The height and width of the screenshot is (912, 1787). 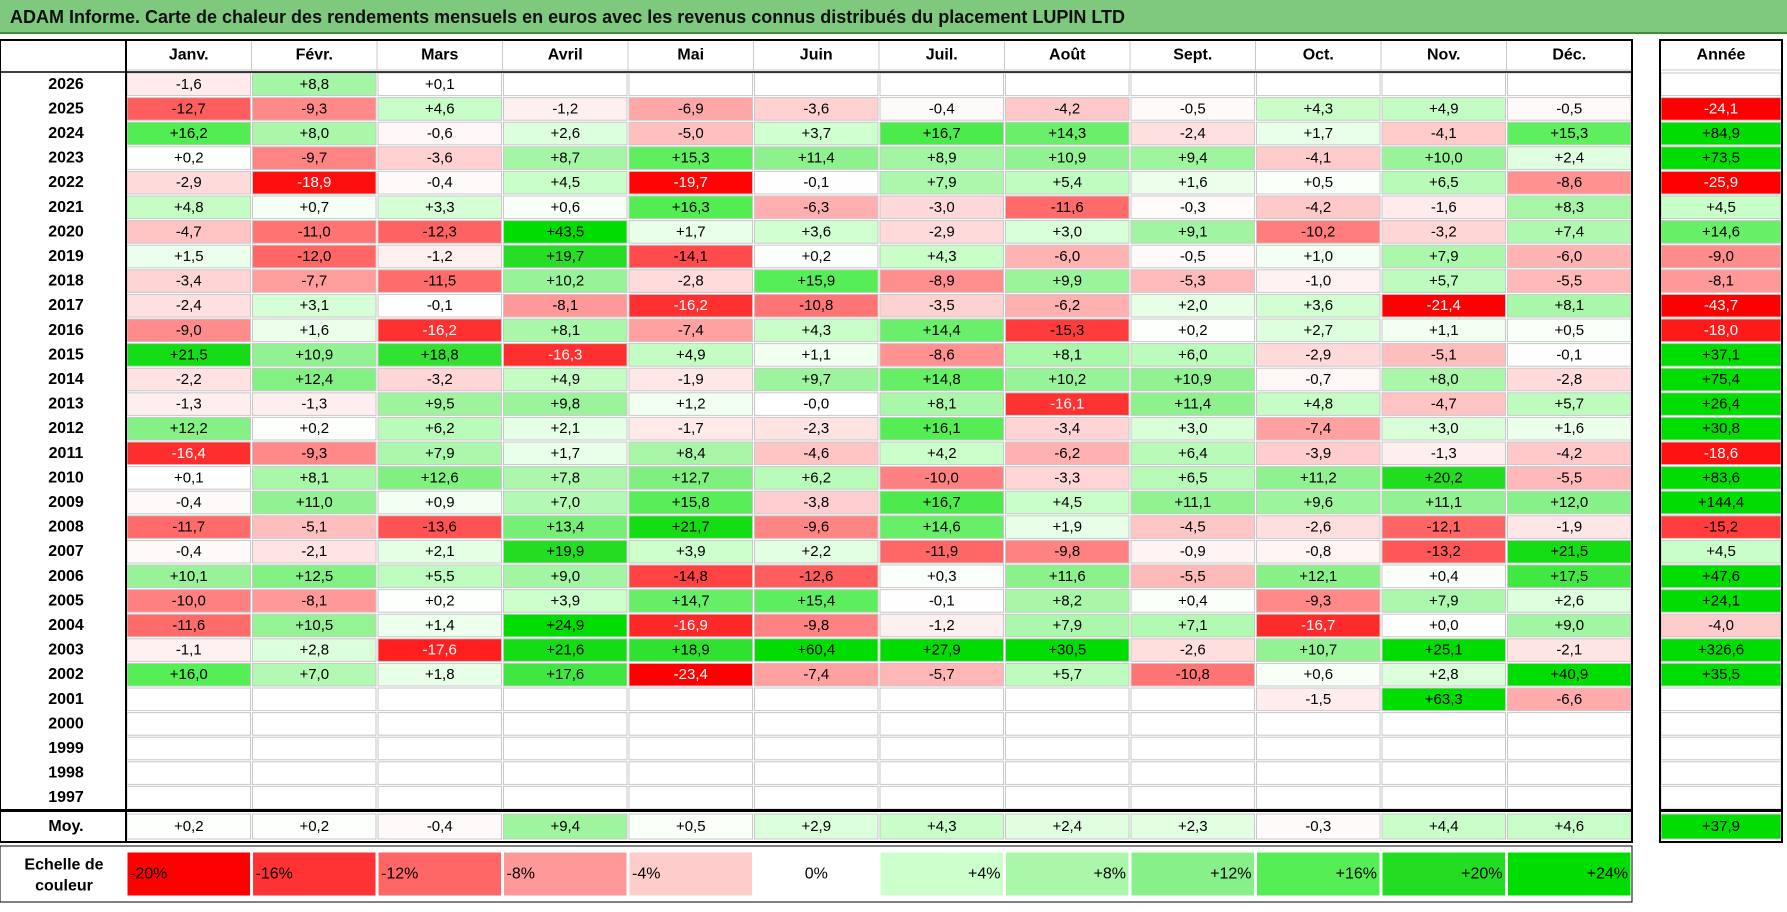 What do you see at coordinates (314, 207) in the screenshot?
I see `cell-value: +0,7` at bounding box center [314, 207].